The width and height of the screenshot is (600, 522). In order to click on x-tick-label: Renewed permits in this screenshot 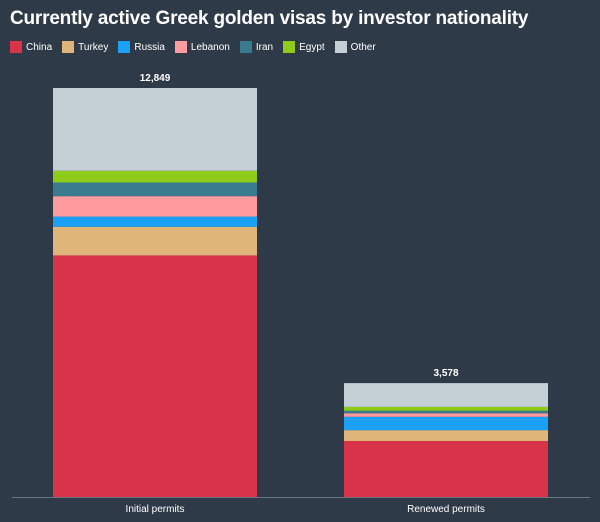, I will do `click(446, 509)`.